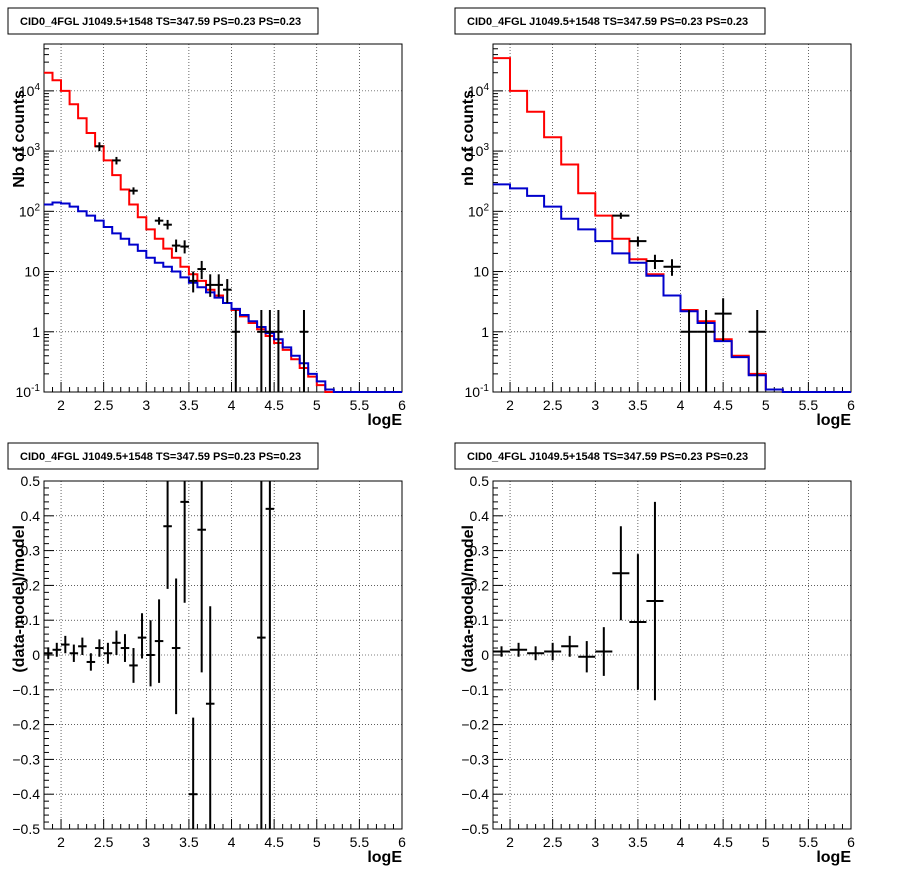 The width and height of the screenshot is (898, 875). Describe the element at coordinates (475, 759) in the screenshot. I see `y-tick-label: −0.3` at that location.